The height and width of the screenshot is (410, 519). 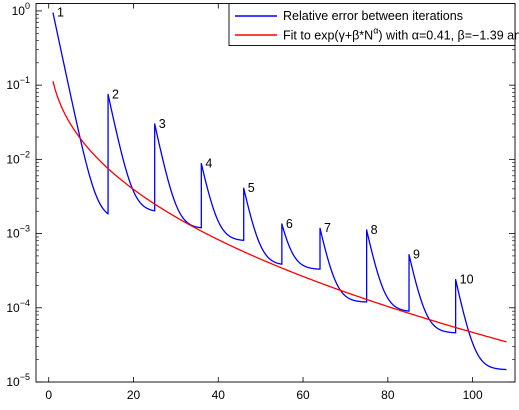 I want to click on y-tick-label: 10⁻⁵, so click(x=18, y=380).